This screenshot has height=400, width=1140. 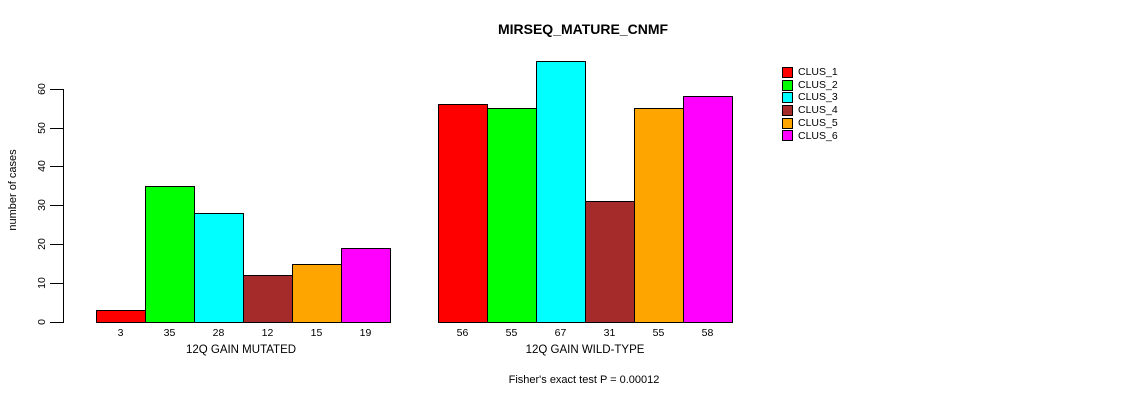 What do you see at coordinates (42, 166) in the screenshot?
I see `y-tick-label: 40` at bounding box center [42, 166].